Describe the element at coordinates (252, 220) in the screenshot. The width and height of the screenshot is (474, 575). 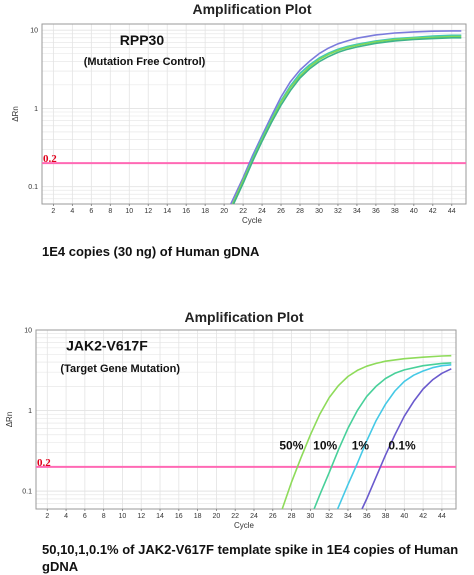
I see `top-x-axis-label: Cycle` at that location.